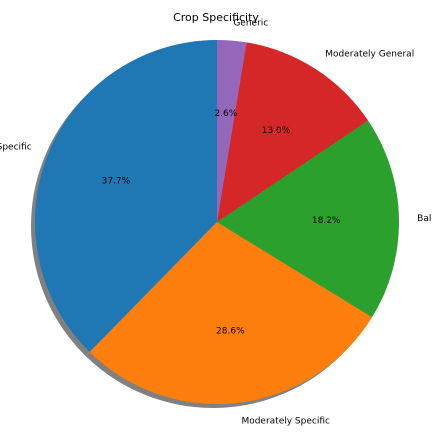 The width and height of the screenshot is (432, 432). I want to click on slice-label-specific: Specific, so click(16, 147).